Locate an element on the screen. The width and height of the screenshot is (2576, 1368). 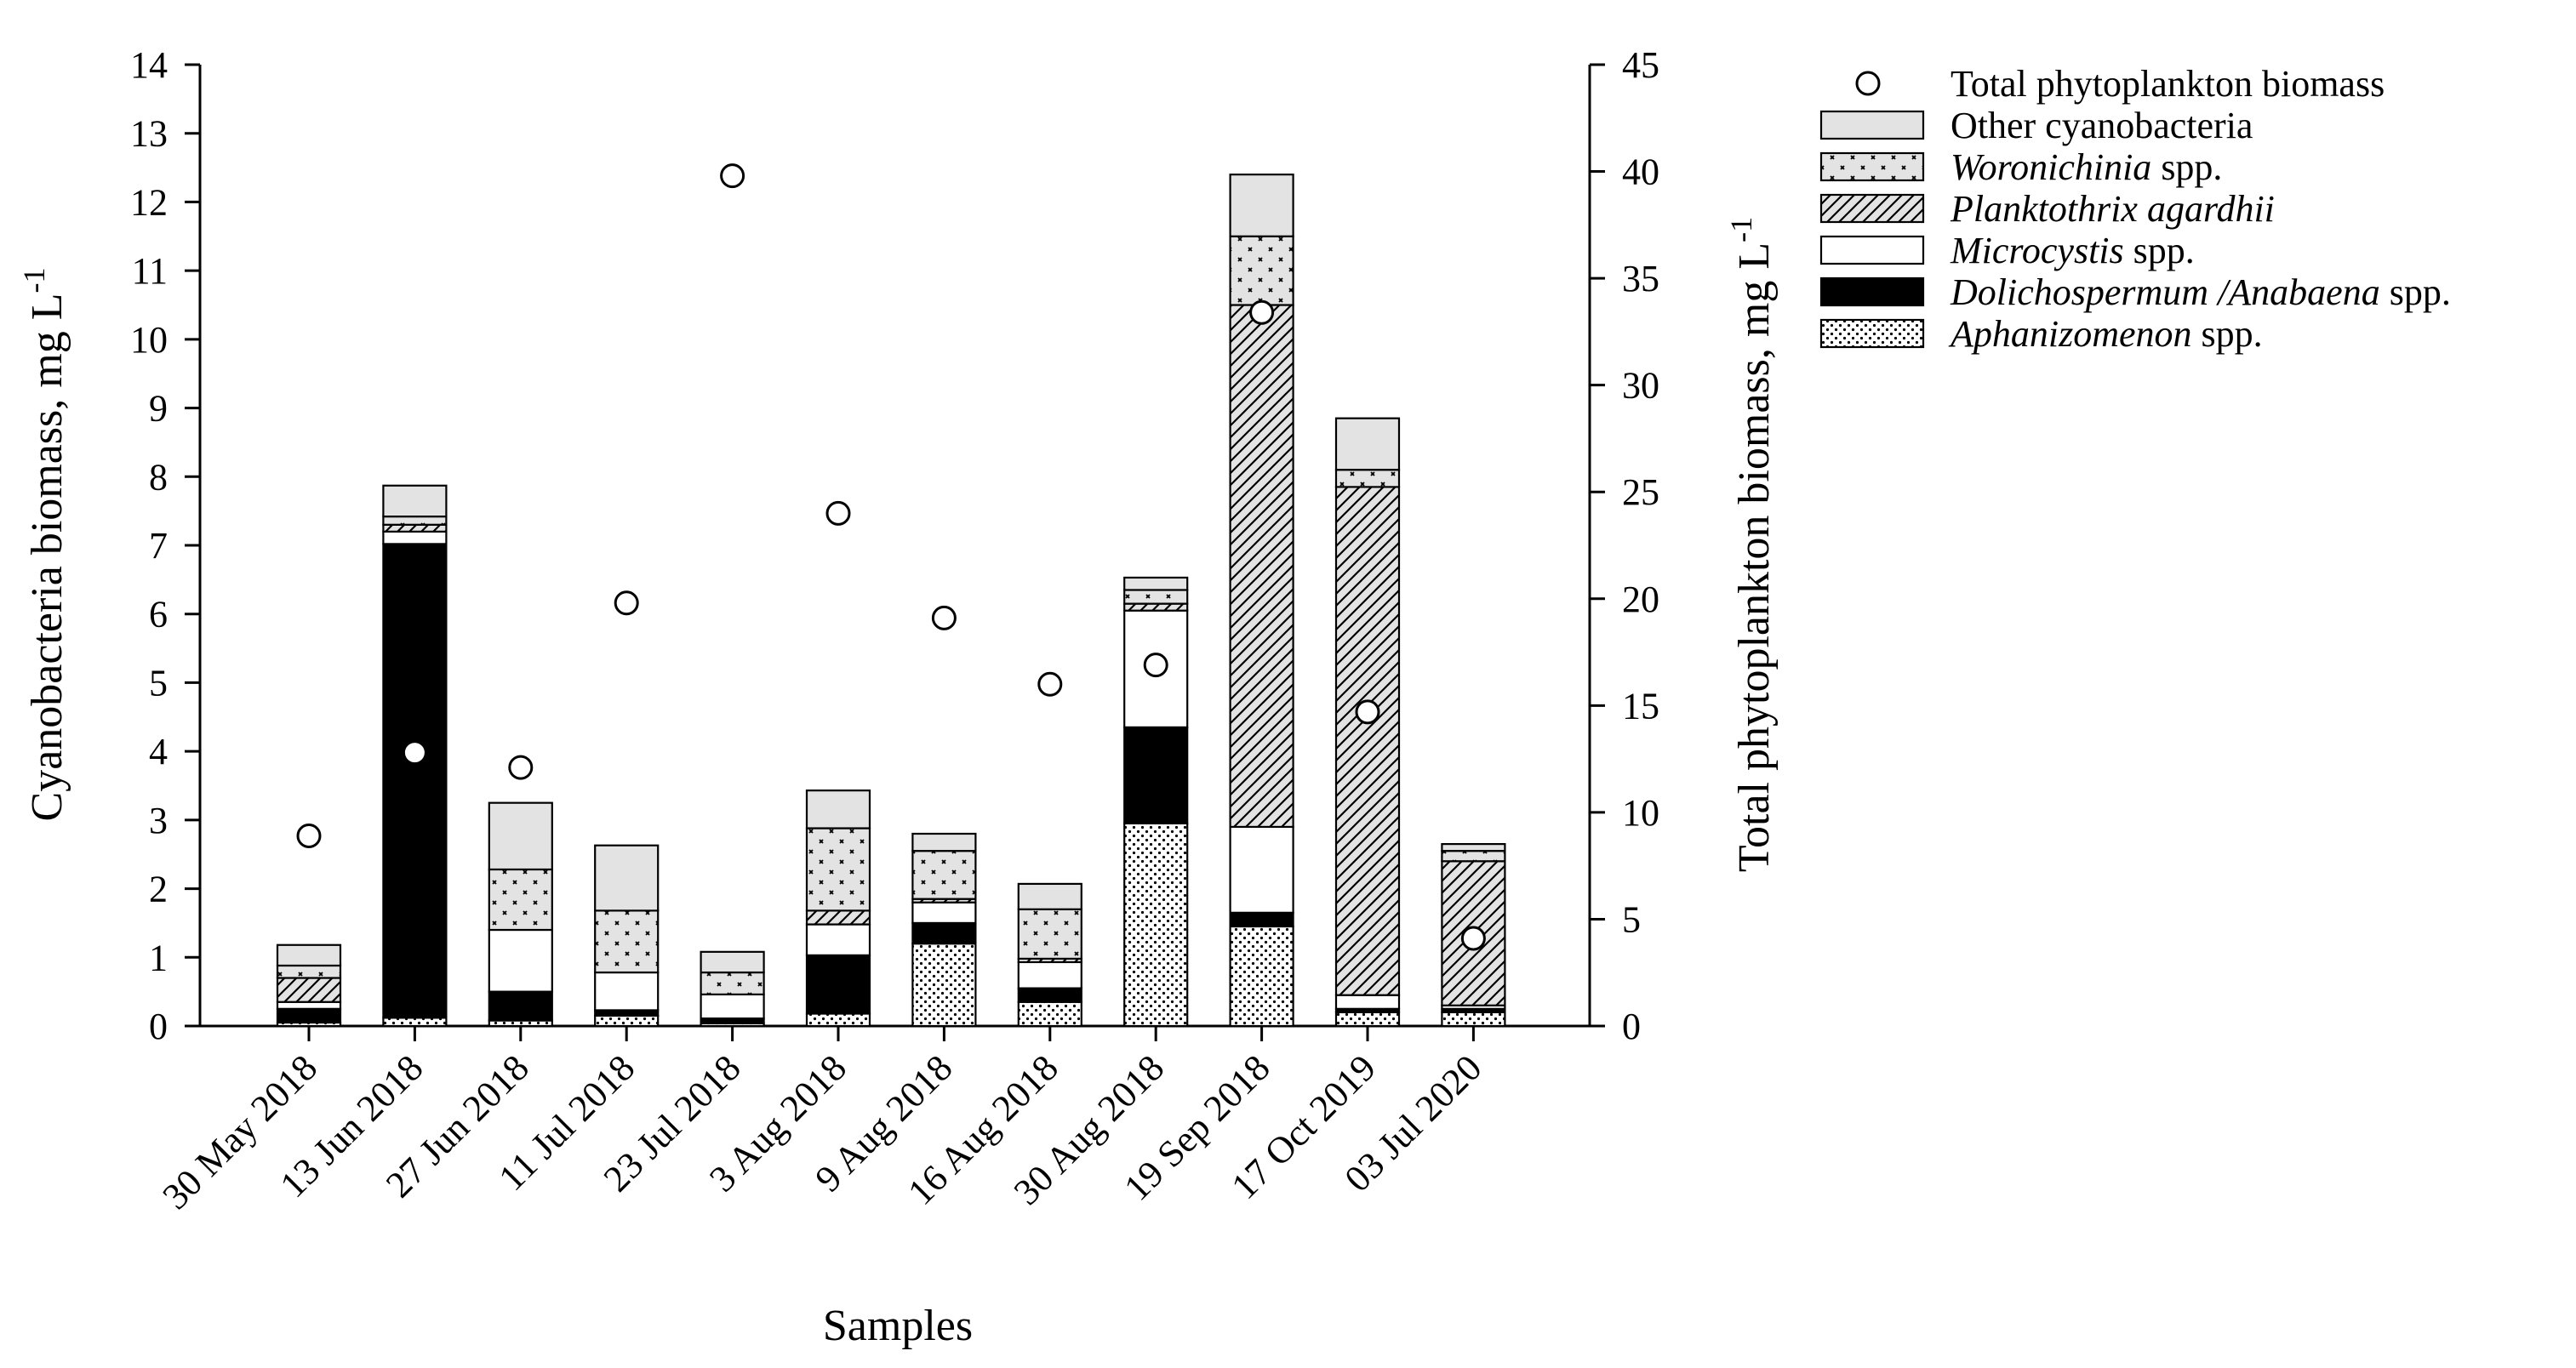
right-axis-tick-label: 15 is located at coordinates (1640, 706).